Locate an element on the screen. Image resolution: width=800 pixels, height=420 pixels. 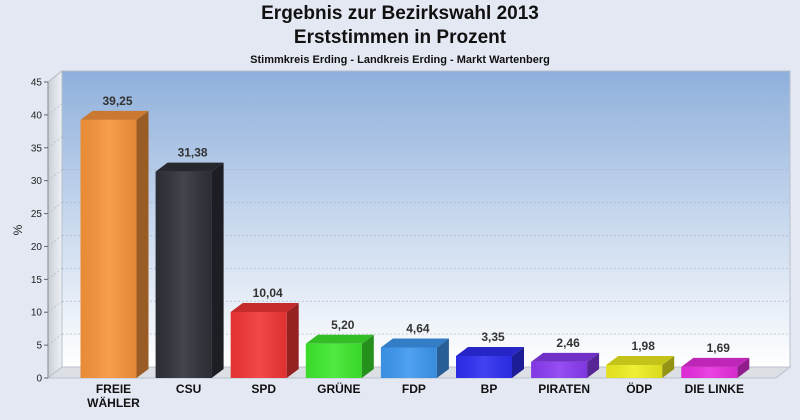
x-tick-label: ÖDP is located at coordinates (639, 388).